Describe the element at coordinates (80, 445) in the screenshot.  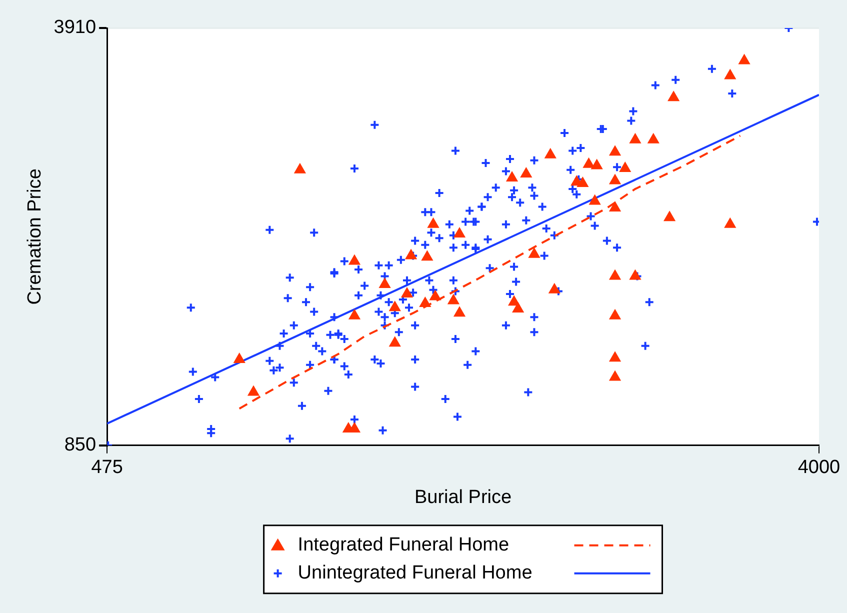
I see `y-tick-label: 850` at that location.